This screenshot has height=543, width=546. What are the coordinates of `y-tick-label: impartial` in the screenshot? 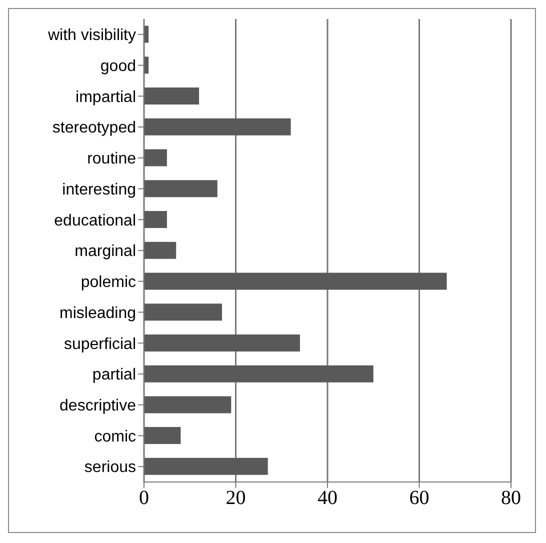 It's located at (106, 97).